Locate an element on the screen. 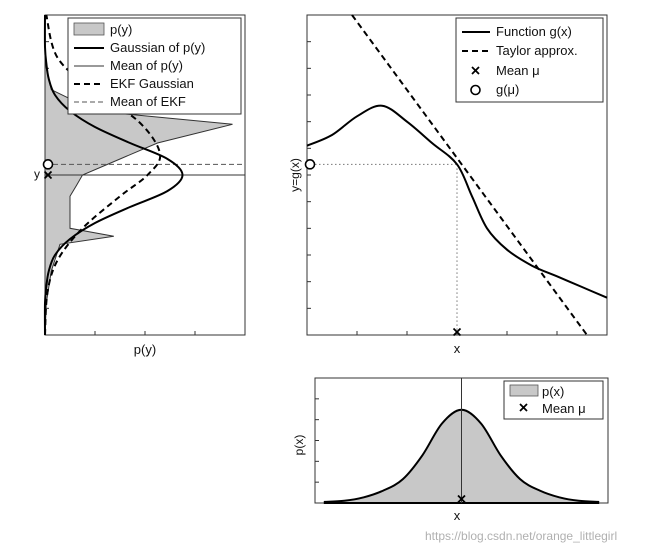 Image resolution: width=650 pixels, height=550 pixels. panel3-mean-cross is located at coordinates (461, 499).